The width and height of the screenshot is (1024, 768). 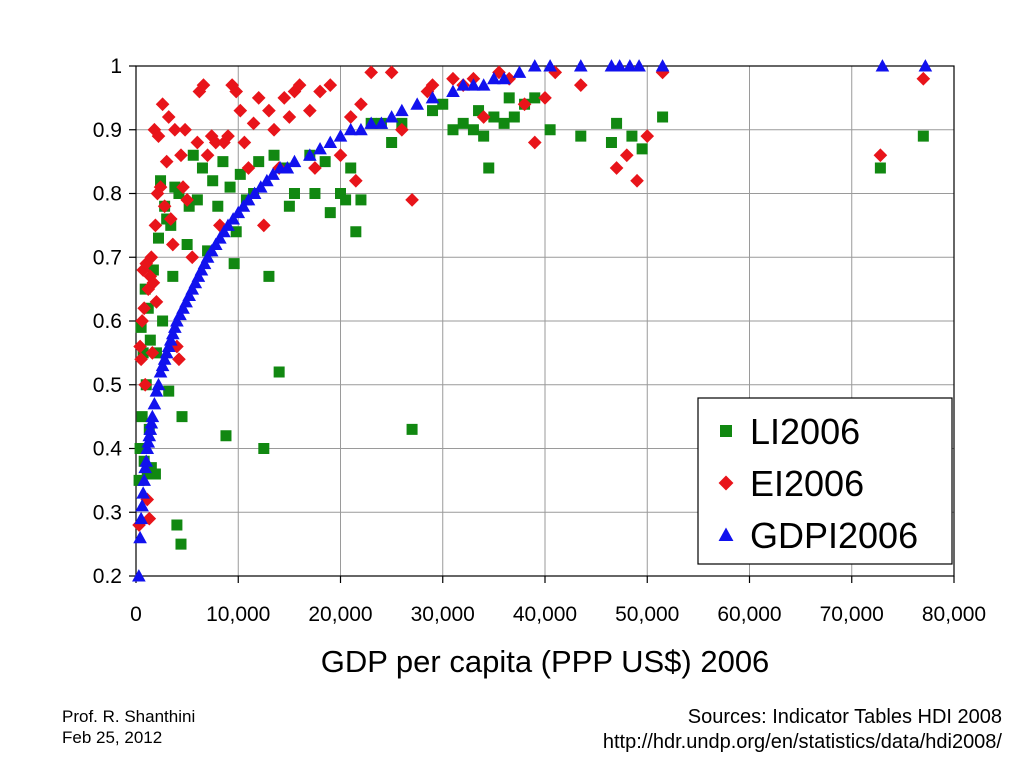 What do you see at coordinates (112, 738) in the screenshot?
I see `presentation-date: Feb 25, 2012` at bounding box center [112, 738].